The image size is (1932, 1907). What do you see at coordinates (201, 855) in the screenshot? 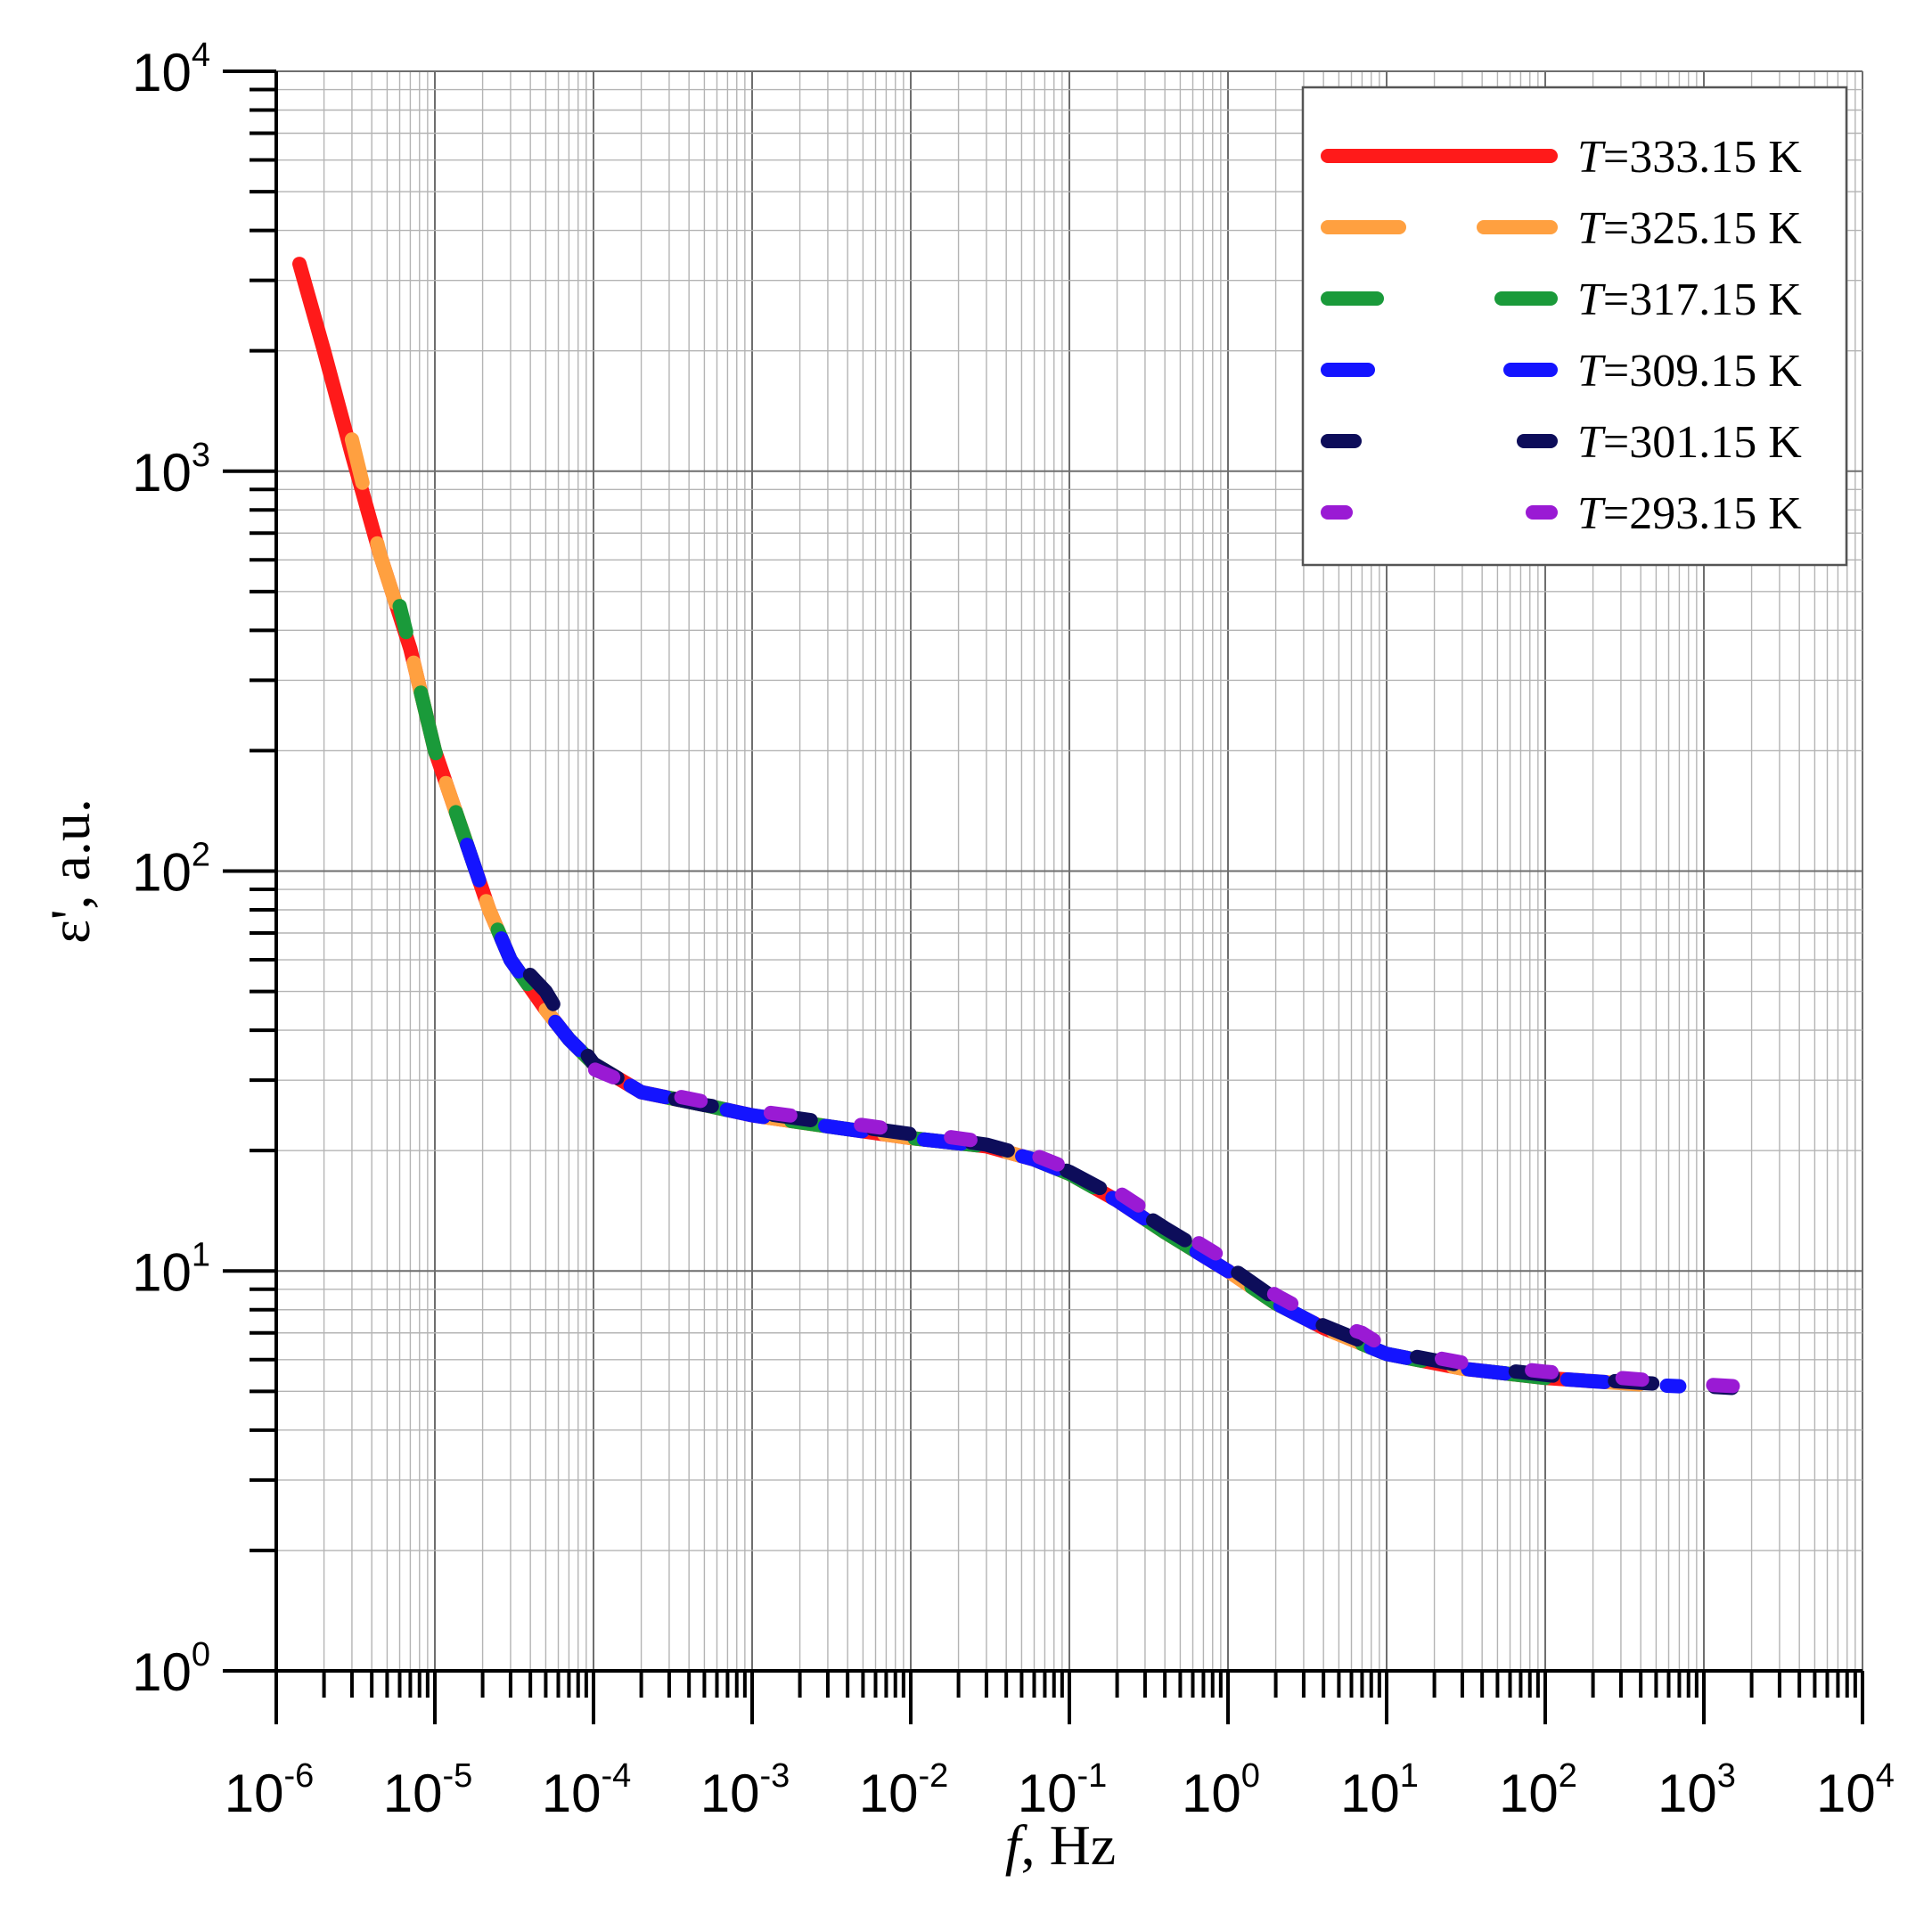
I see `y-tick-label-exponent: 2` at bounding box center [201, 855].